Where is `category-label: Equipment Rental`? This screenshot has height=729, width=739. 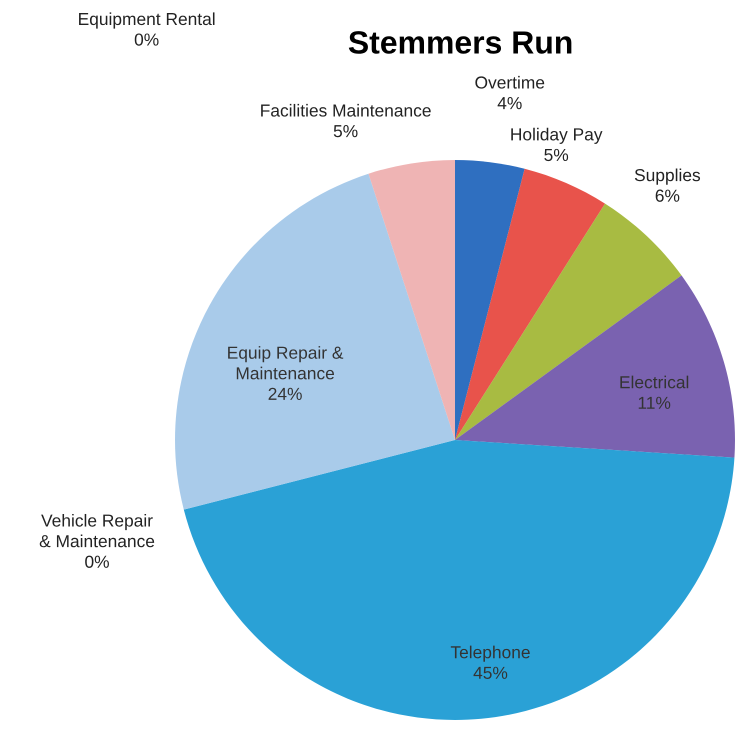
category-label: Equipment Rental is located at coordinates (146, 20).